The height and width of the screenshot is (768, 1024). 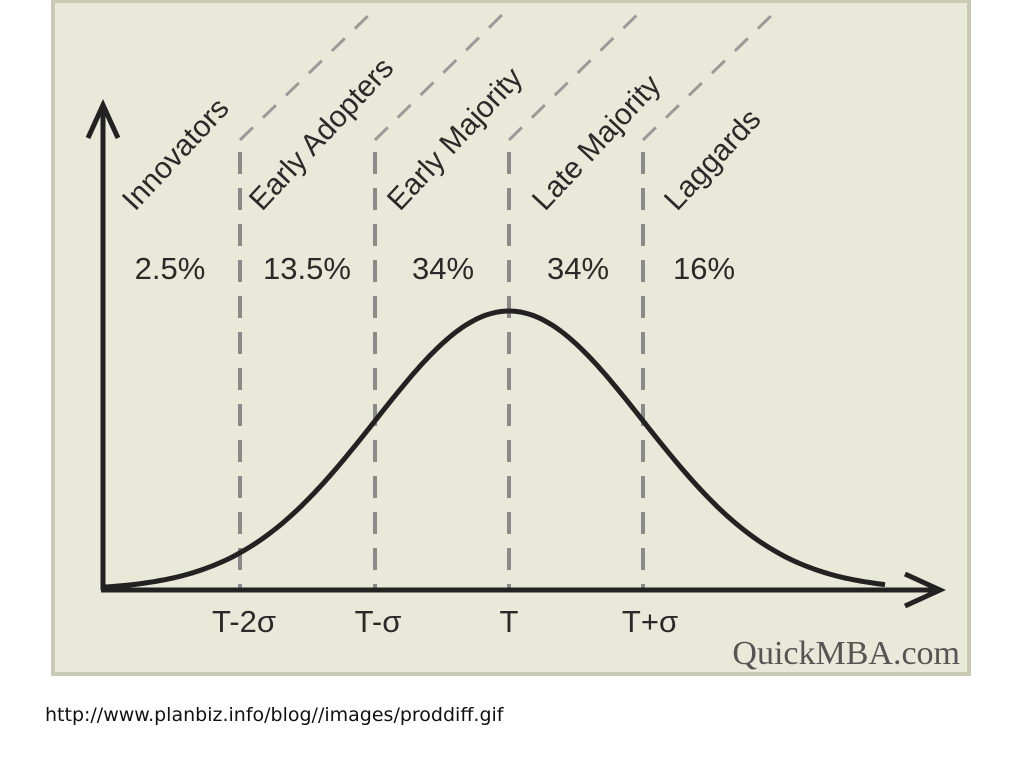 I want to click on x-label: T, so click(x=509, y=621).